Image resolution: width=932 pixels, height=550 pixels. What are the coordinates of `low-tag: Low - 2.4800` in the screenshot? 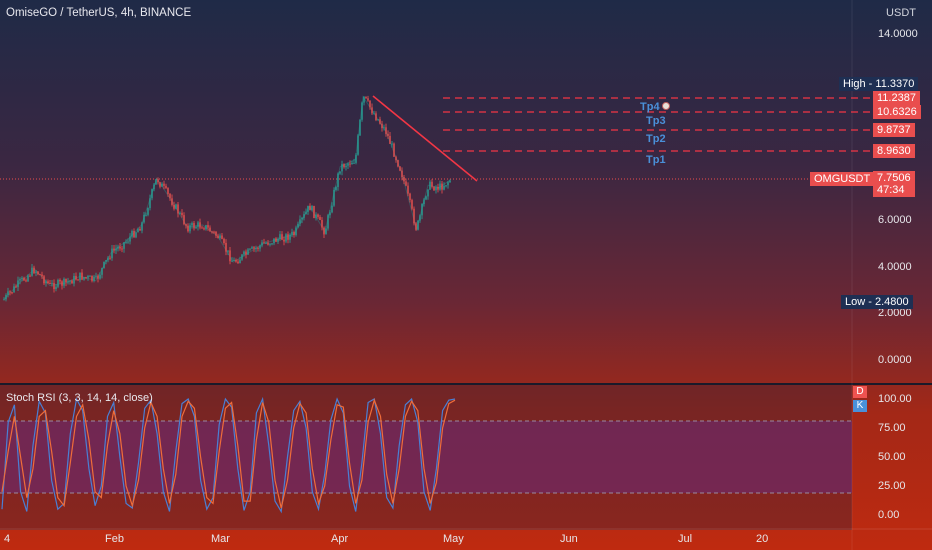 It's located at (877, 302).